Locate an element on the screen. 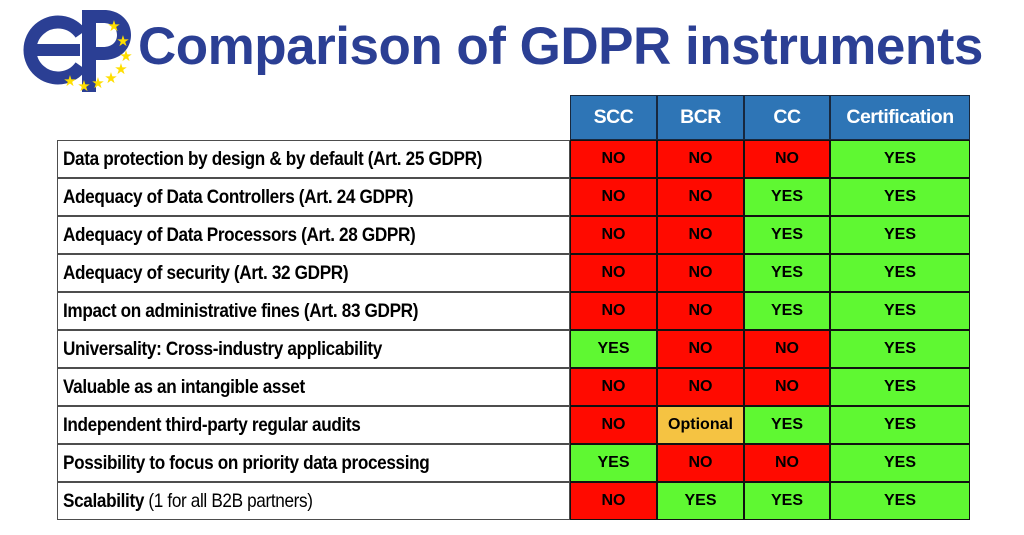  europrivacy-logo: ★ ★ ★ ★ ★ ★ ★ ★ is located at coordinates (78, 51).